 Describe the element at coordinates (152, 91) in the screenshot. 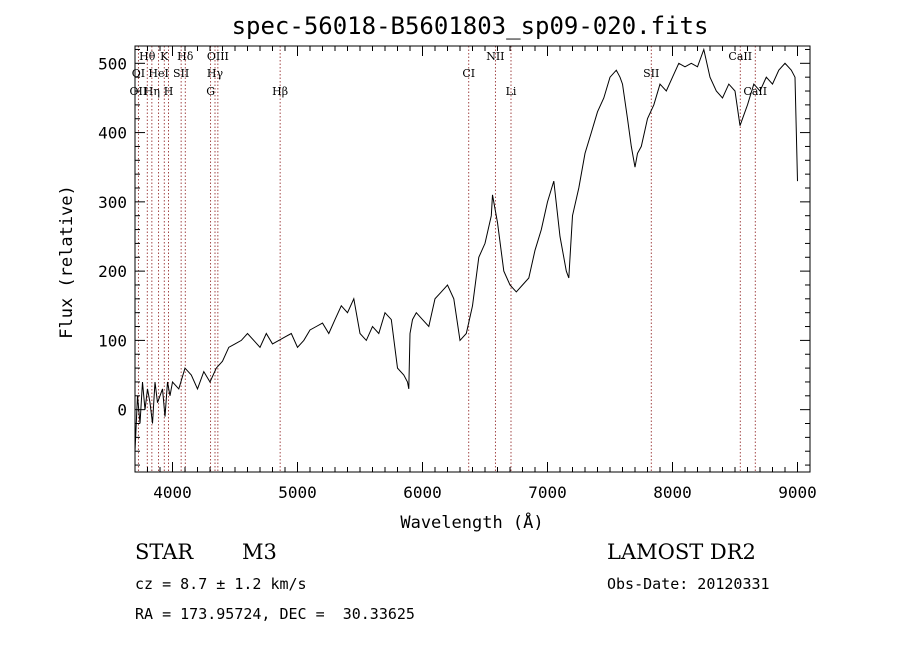

I see `spectral-line-label: Hη` at that location.